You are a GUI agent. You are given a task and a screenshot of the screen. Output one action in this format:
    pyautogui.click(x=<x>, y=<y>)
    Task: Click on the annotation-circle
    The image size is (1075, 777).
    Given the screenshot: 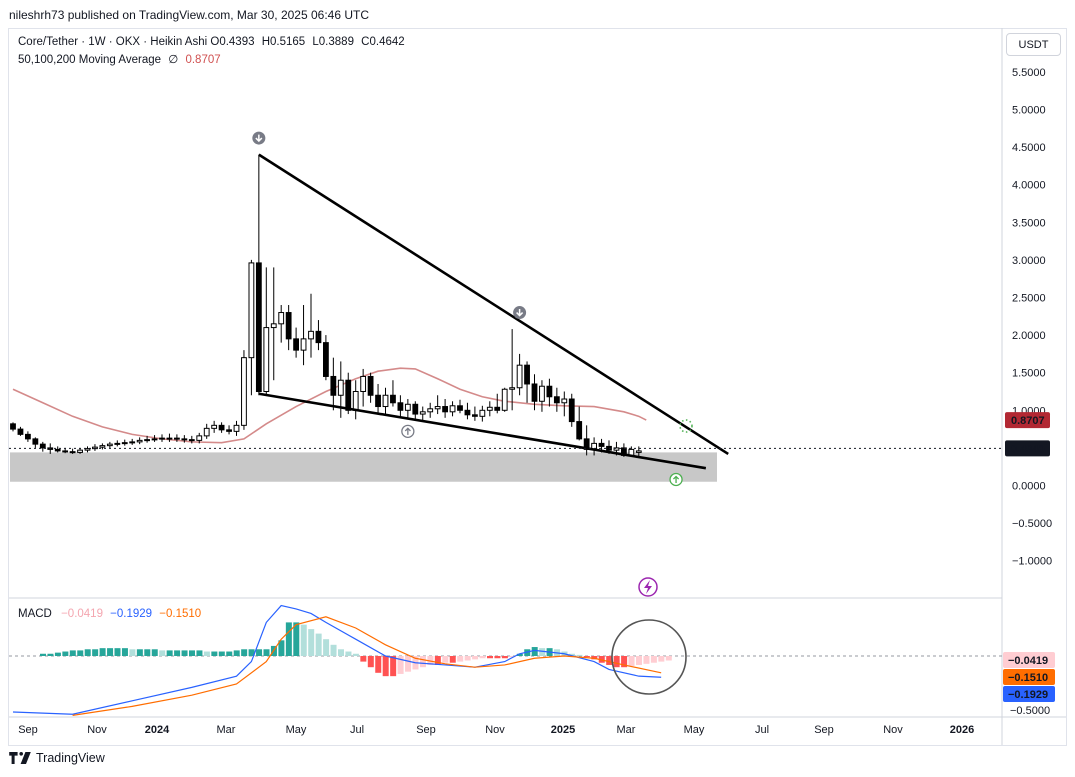 What is the action you would take?
    pyautogui.click(x=649, y=657)
    